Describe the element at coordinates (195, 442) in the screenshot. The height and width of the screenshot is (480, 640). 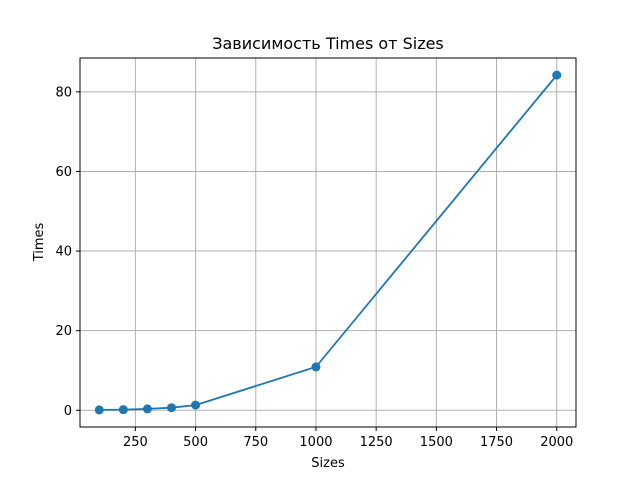
I see `x-tick-label: 500` at that location.